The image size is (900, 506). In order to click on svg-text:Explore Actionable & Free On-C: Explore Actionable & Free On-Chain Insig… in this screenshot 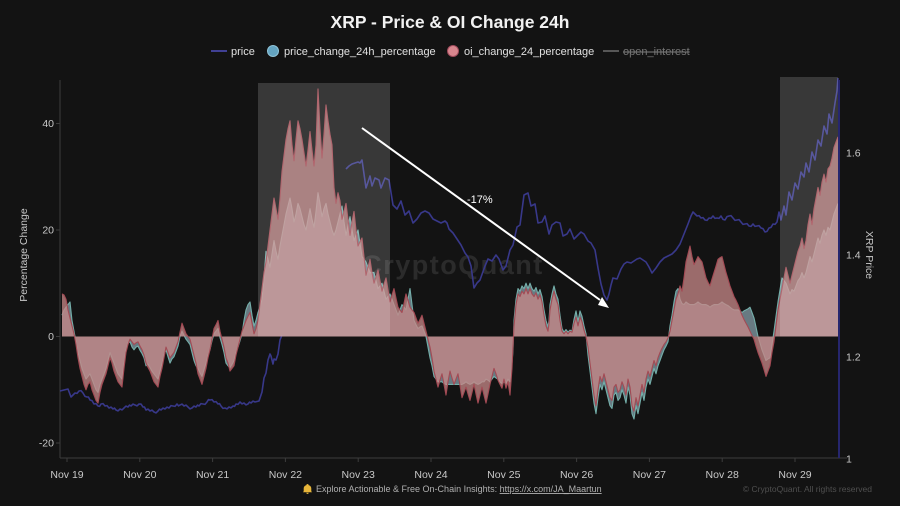, I will do `click(459, 489)`.